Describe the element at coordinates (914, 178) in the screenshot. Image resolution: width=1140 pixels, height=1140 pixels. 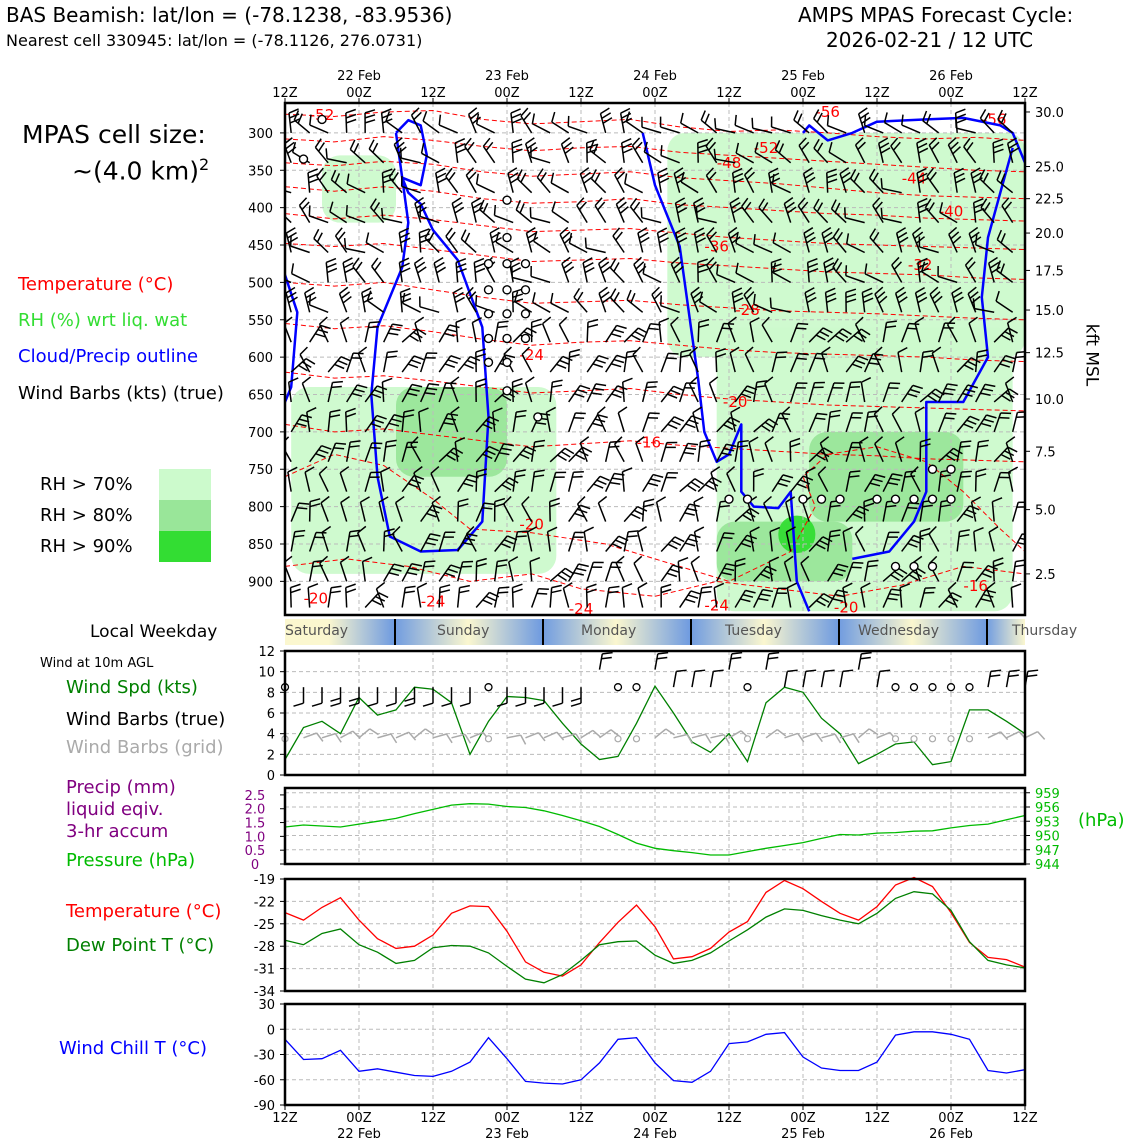
I see `temperature-label: -44` at that location.